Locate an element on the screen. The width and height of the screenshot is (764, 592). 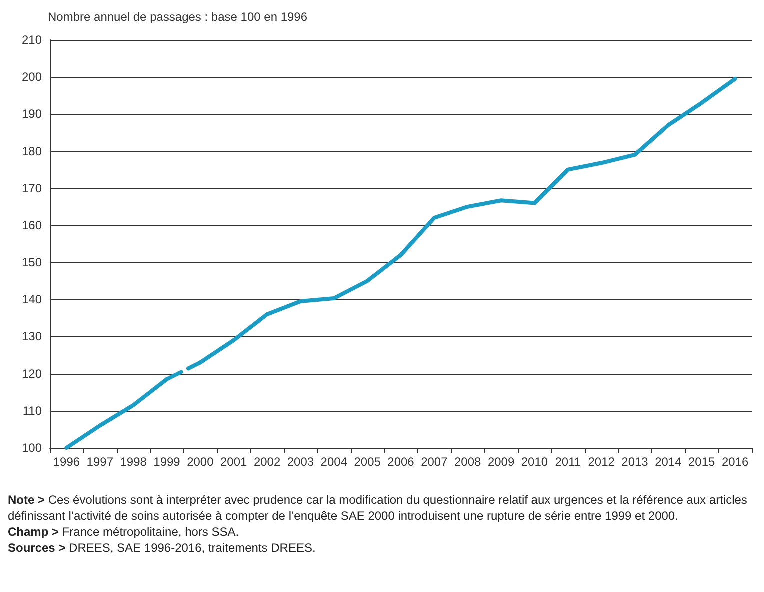
x-tick-label: 2015 is located at coordinates (702, 462).